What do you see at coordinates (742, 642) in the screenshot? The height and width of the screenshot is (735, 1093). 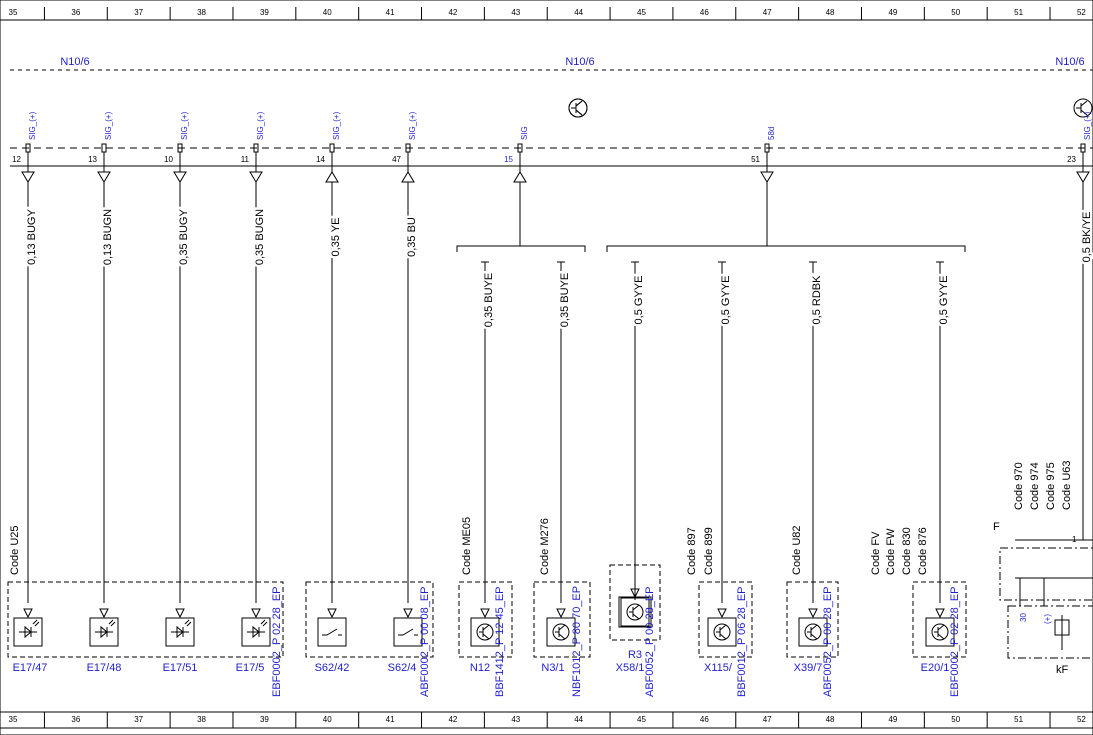 I see `reference: BBF0012_P 06 28_EP` at bounding box center [742, 642].